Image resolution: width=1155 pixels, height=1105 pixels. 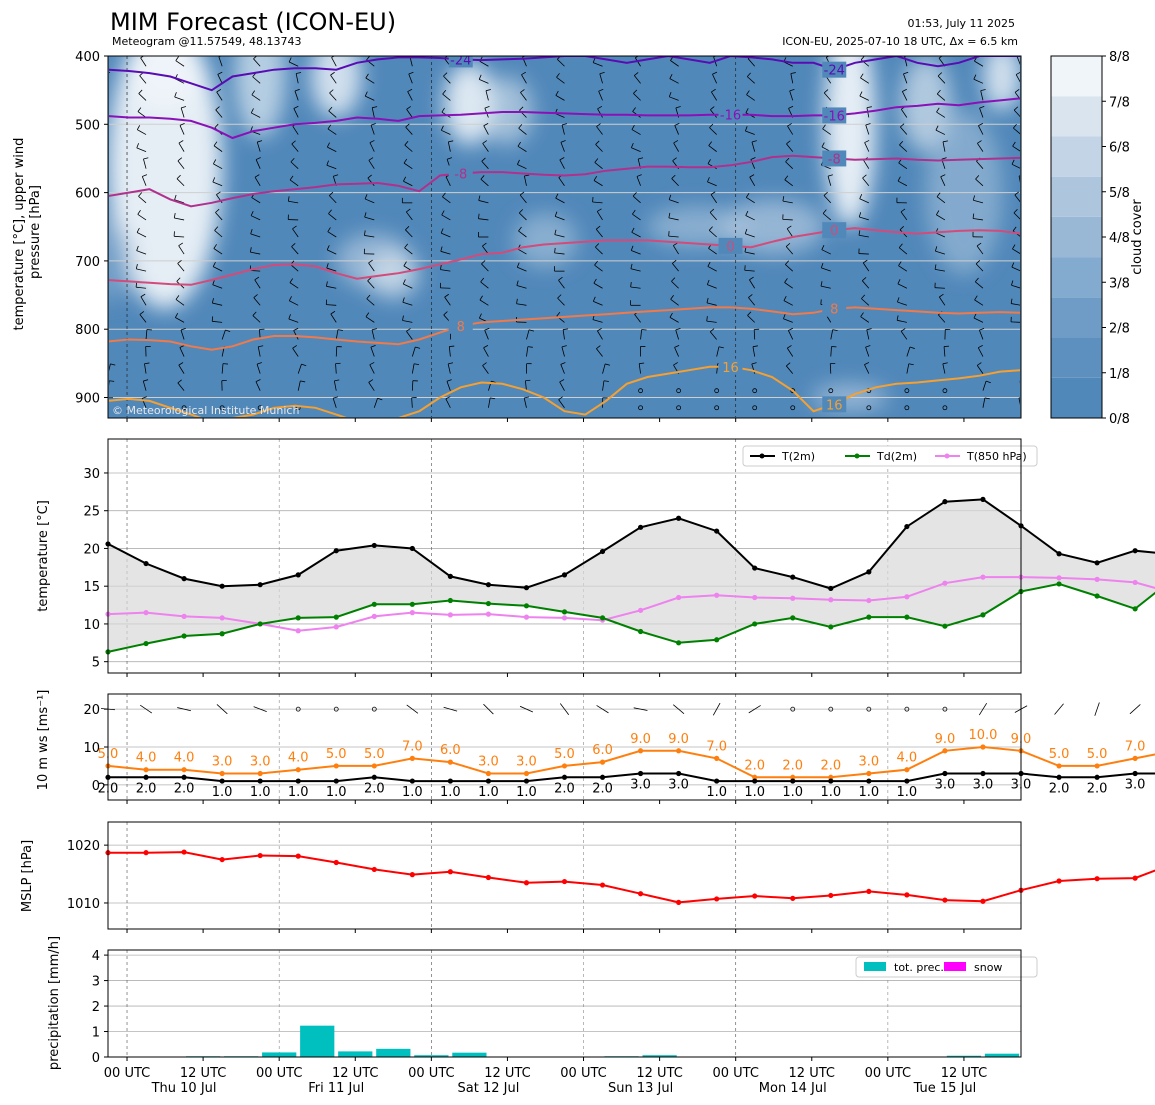 What do you see at coordinates (754, 709) in the screenshot?
I see `surface-wind-barb` at bounding box center [754, 709].